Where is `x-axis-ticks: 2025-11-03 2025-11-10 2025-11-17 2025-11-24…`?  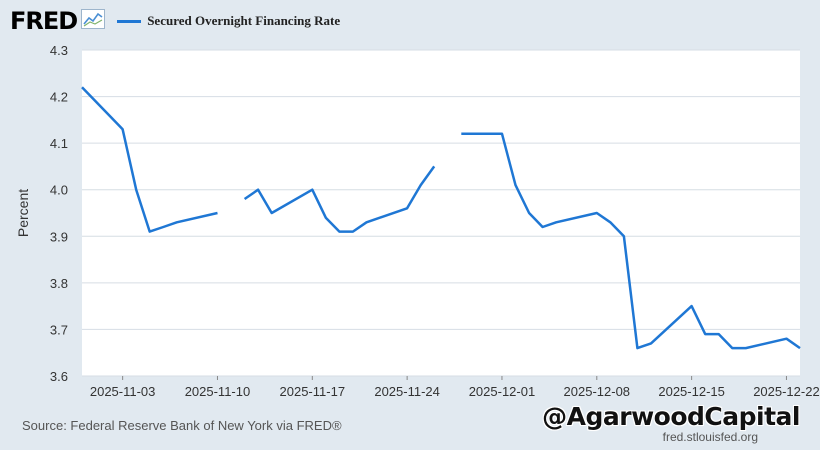 x-axis-ticks: 2025-11-03 2025-11-10 2025-11-17 2025-11-24… is located at coordinates (455, 387).